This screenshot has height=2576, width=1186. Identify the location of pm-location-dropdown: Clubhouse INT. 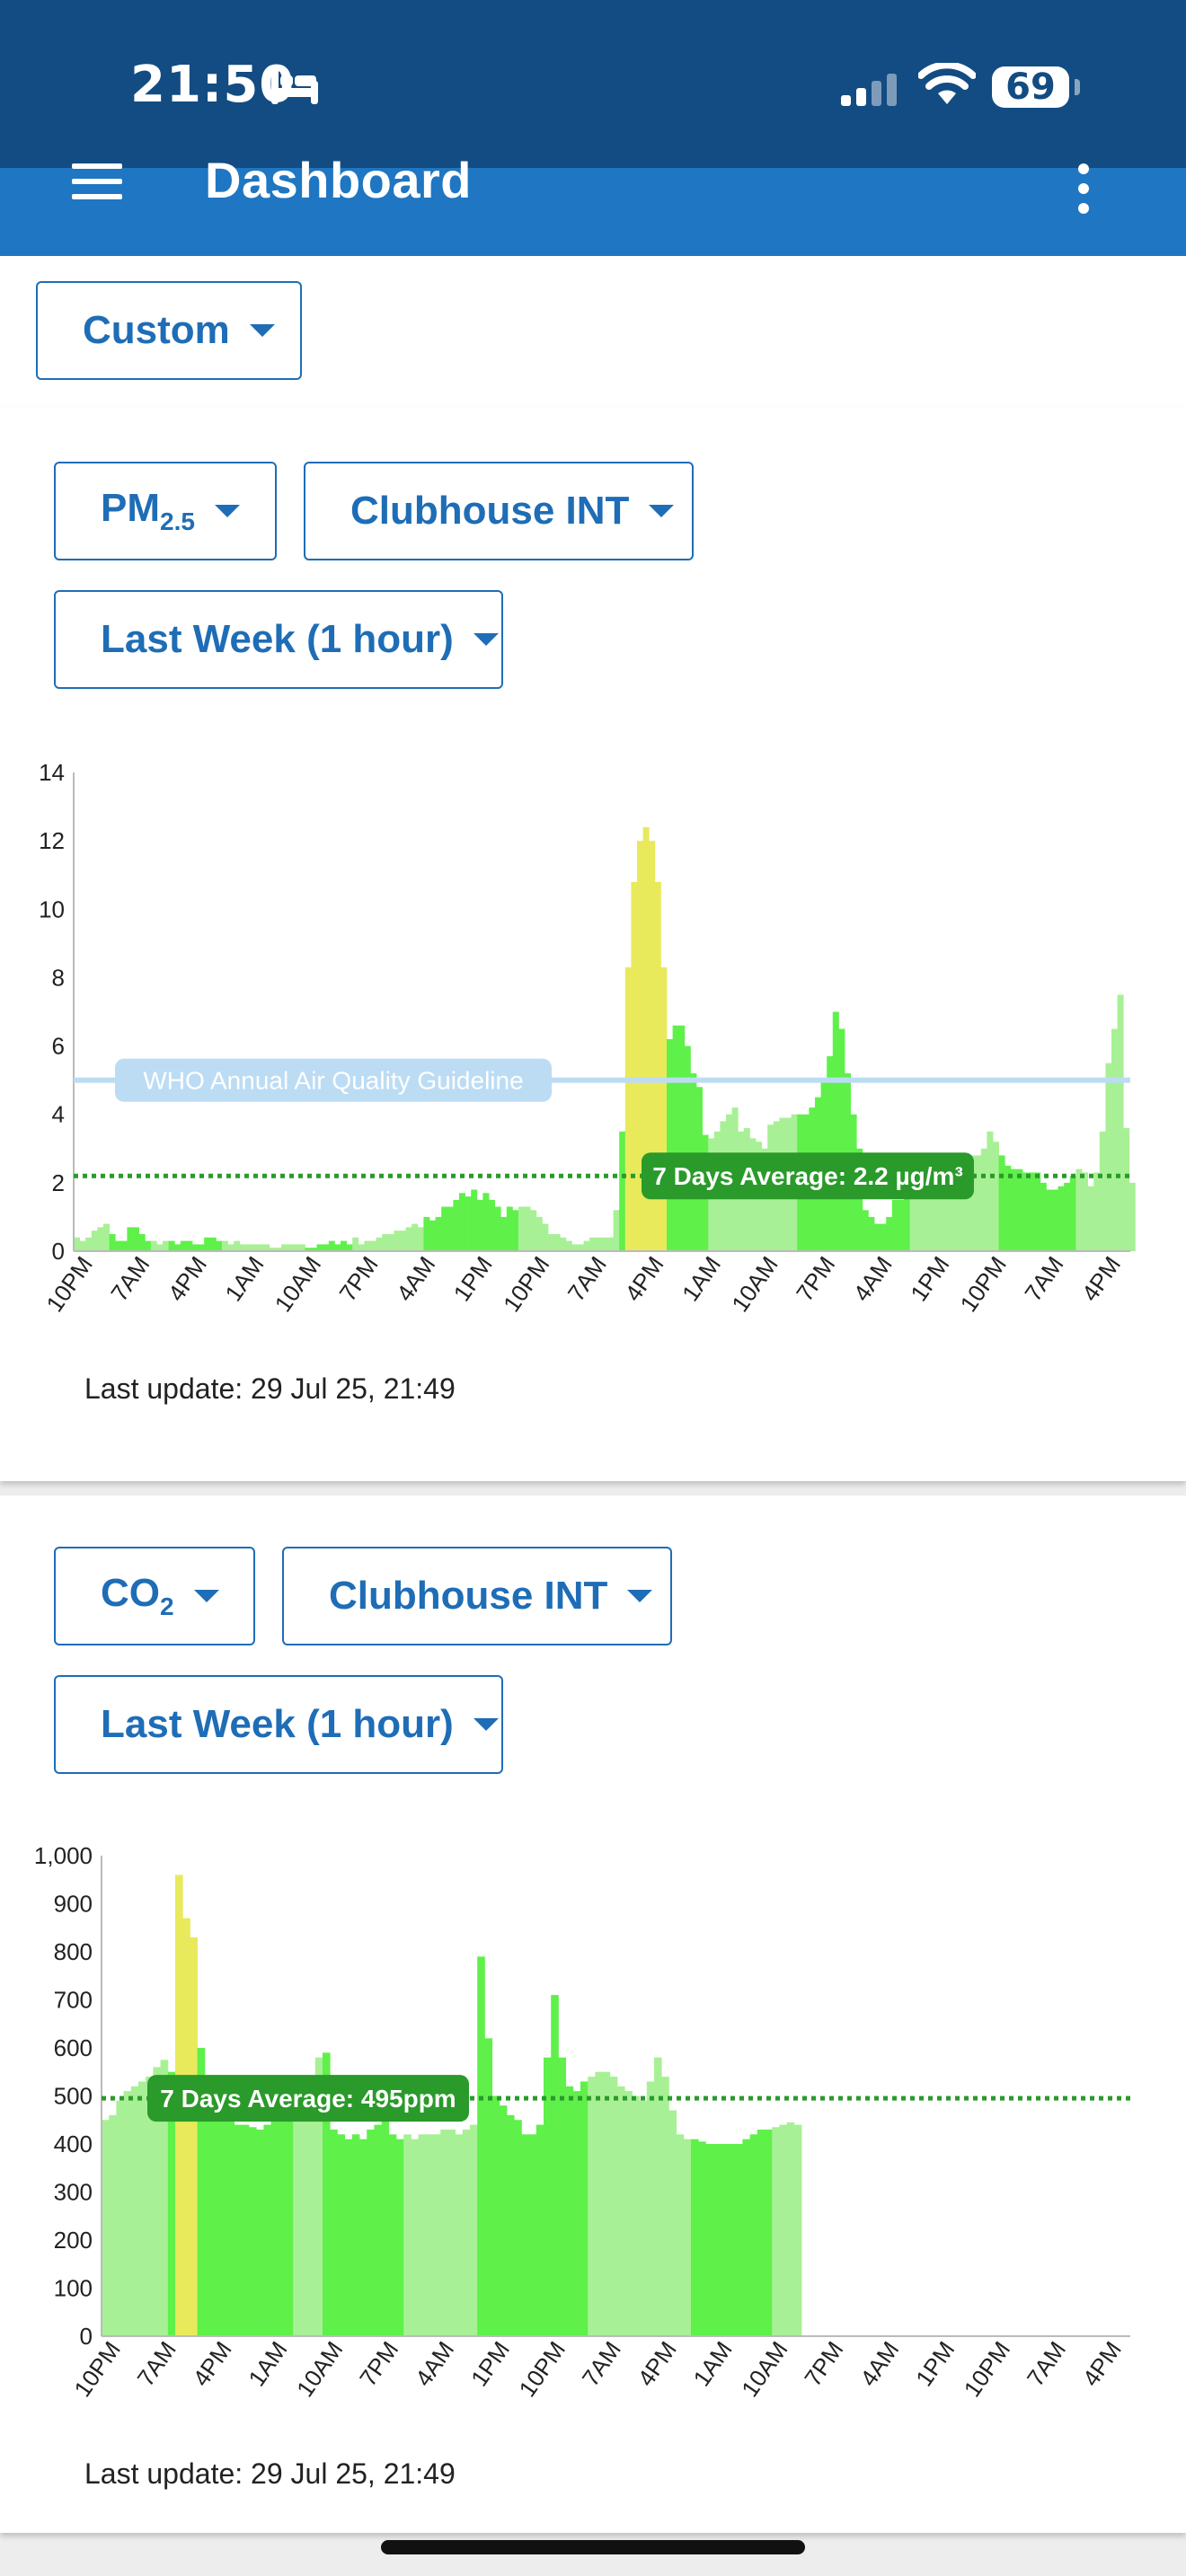
(499, 511).